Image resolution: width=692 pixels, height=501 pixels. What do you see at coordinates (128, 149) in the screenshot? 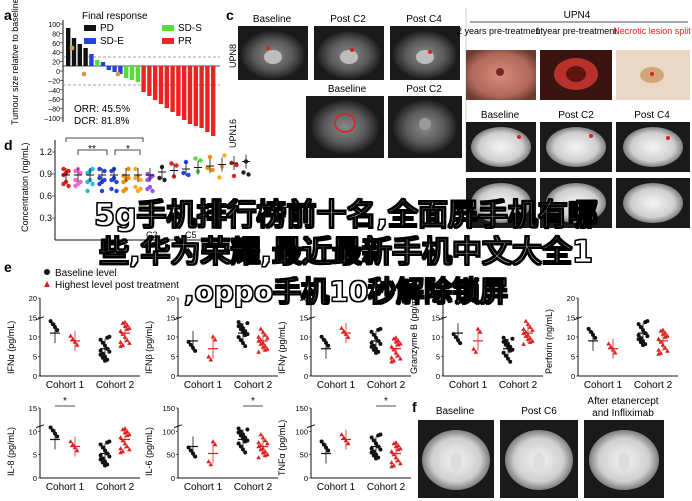
I see `panel-d-sig-1: *` at bounding box center [128, 149].